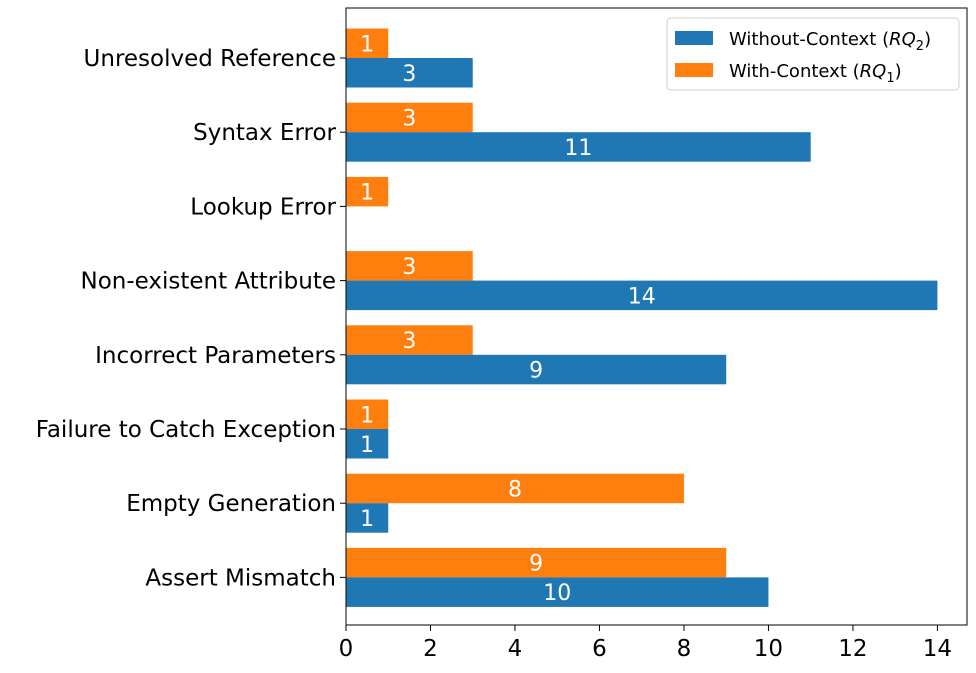 This screenshot has width=976, height=673. Describe the element at coordinates (263, 207) in the screenshot. I see `category-label-2: Lookup Error` at that location.